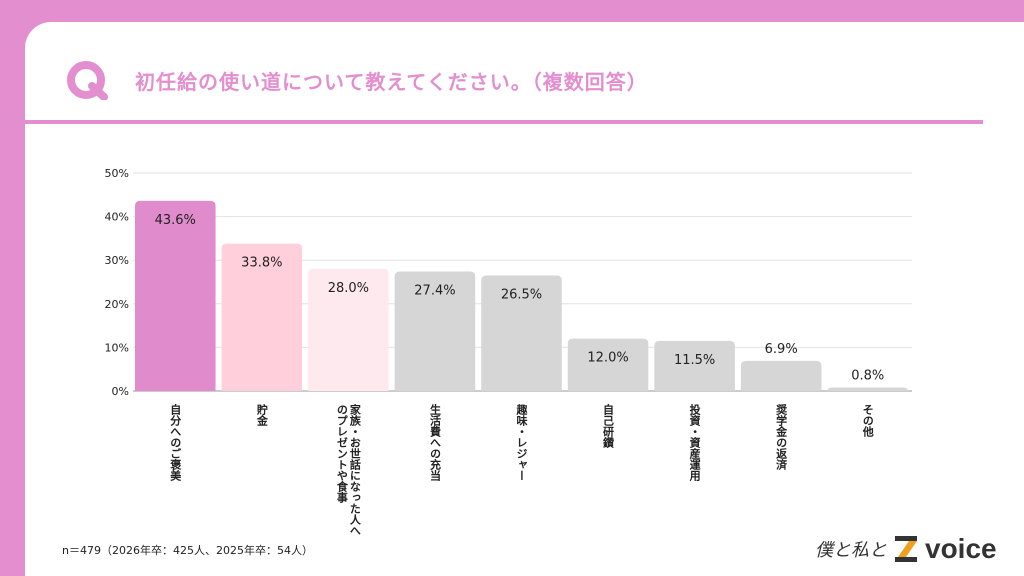  I want to click on y-tick-label: 30%, so click(117, 260).